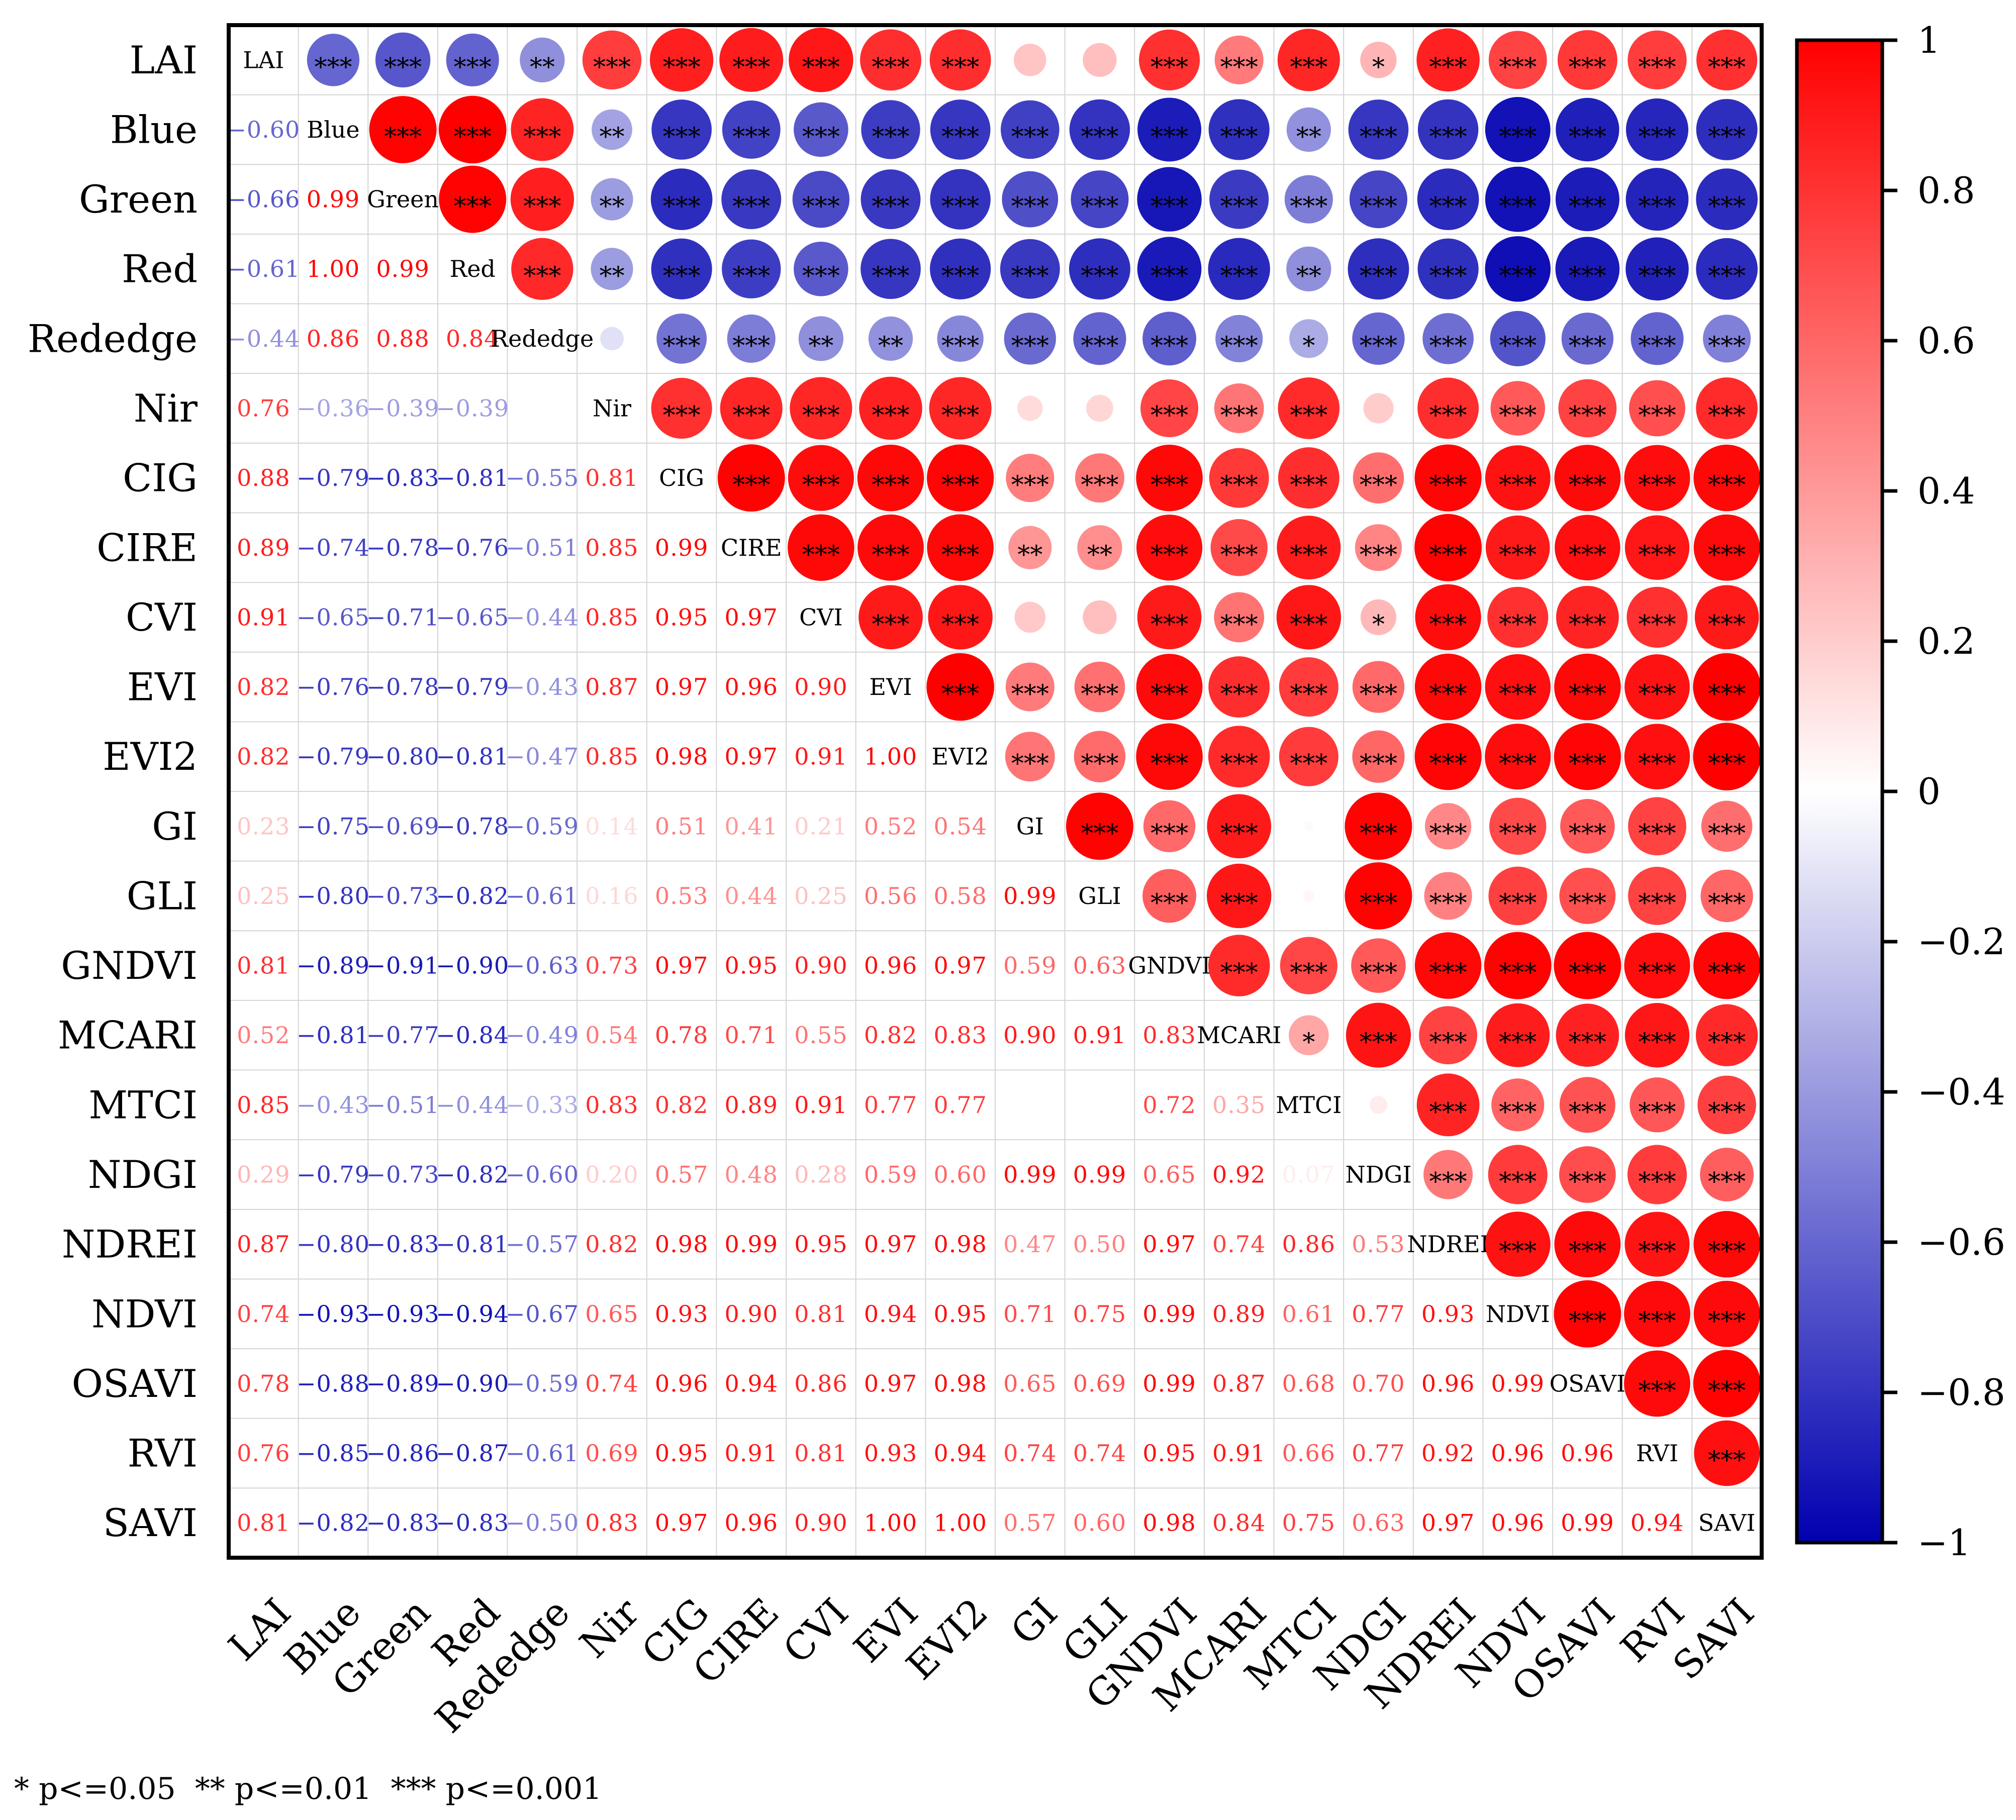 This screenshot has width=2016, height=1820. I want to click on coefficient-label: −0.90, so click(472, 1383).